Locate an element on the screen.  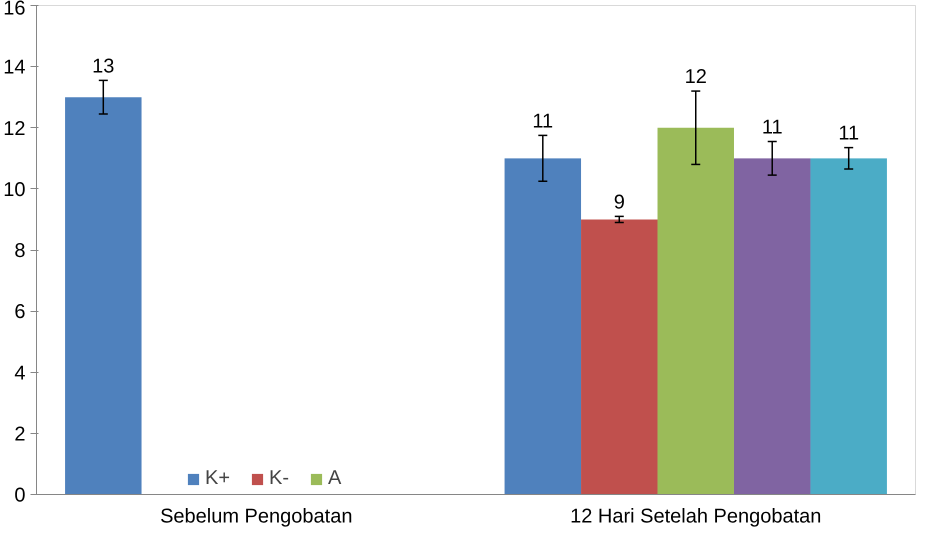
legend-label: K- is located at coordinates (279, 478).